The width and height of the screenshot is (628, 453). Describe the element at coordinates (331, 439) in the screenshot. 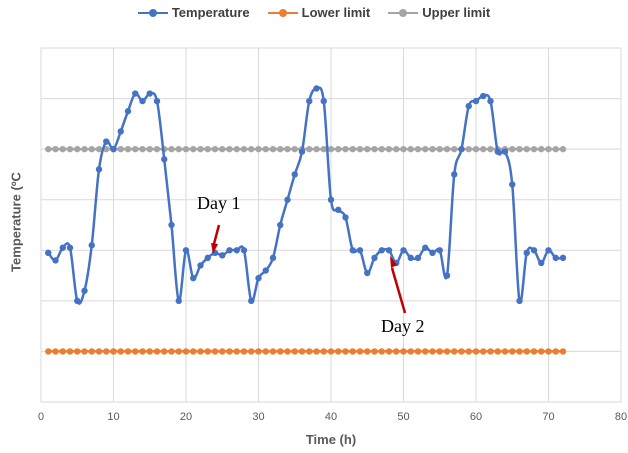

I see `x-axis-label: Time (h)` at that location.